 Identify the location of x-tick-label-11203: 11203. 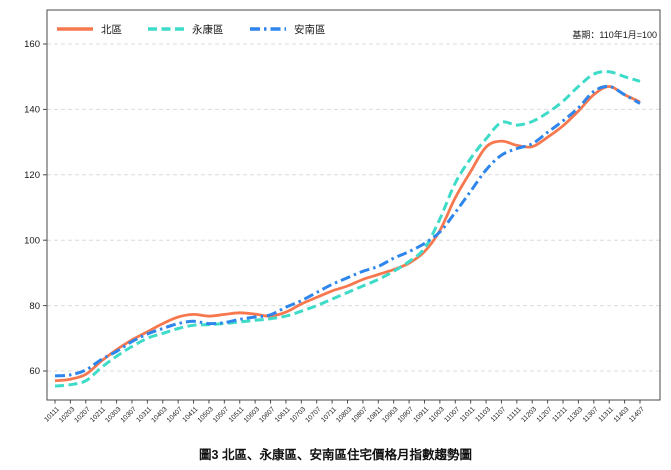
(529, 415).